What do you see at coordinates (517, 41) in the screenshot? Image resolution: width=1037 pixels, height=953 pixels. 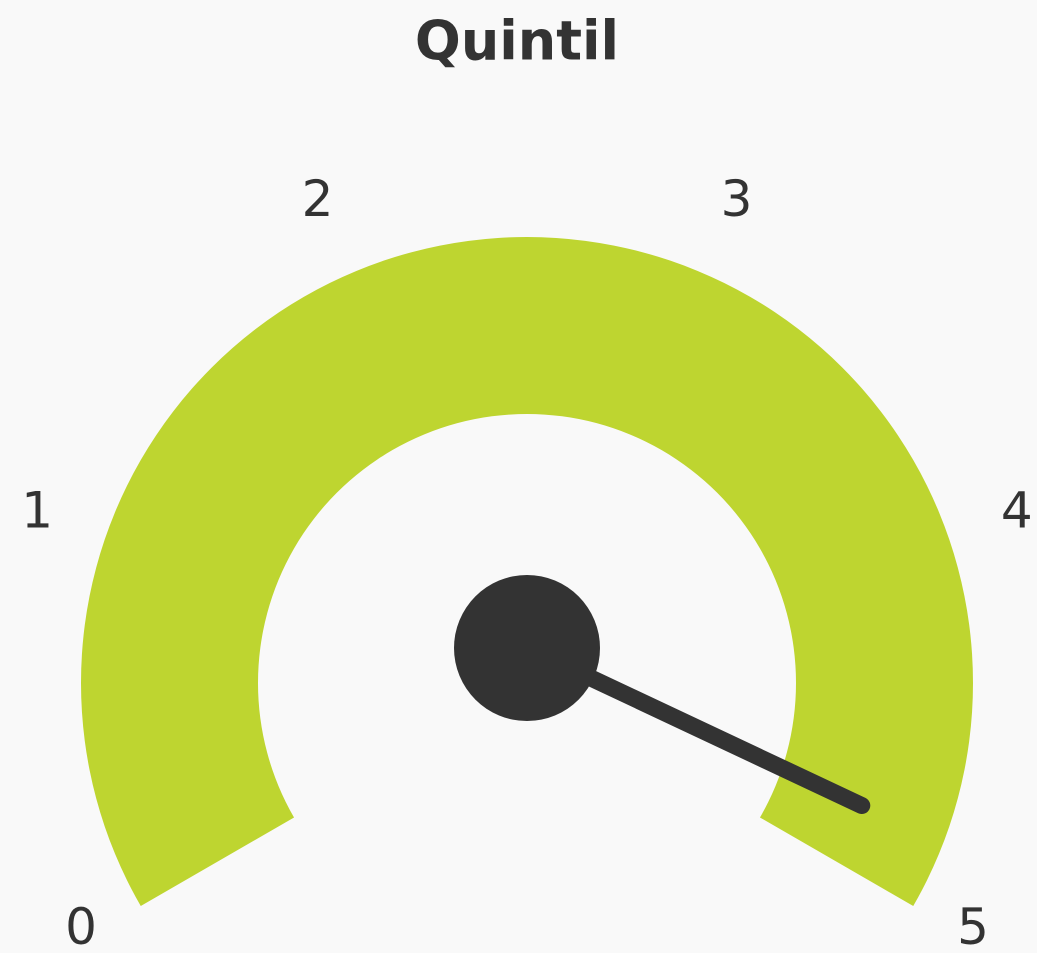 I see `chart-title: Quintil` at bounding box center [517, 41].